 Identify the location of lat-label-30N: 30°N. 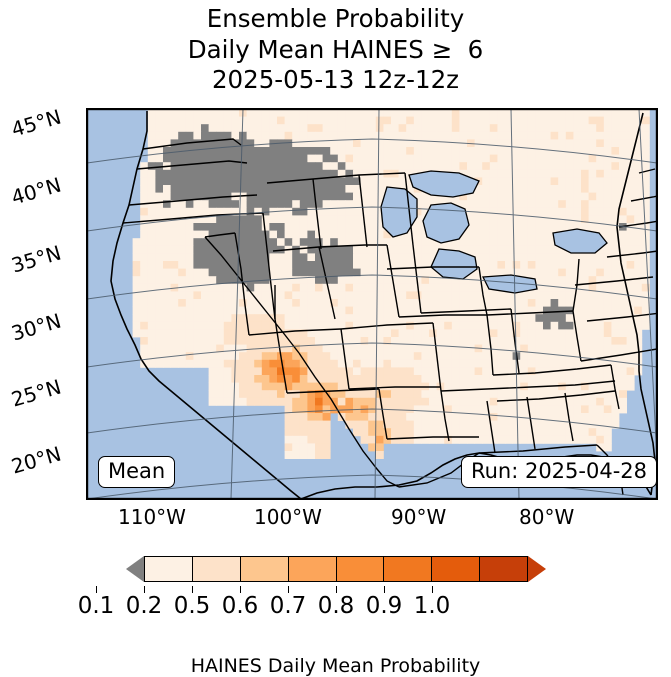
(36, 327).